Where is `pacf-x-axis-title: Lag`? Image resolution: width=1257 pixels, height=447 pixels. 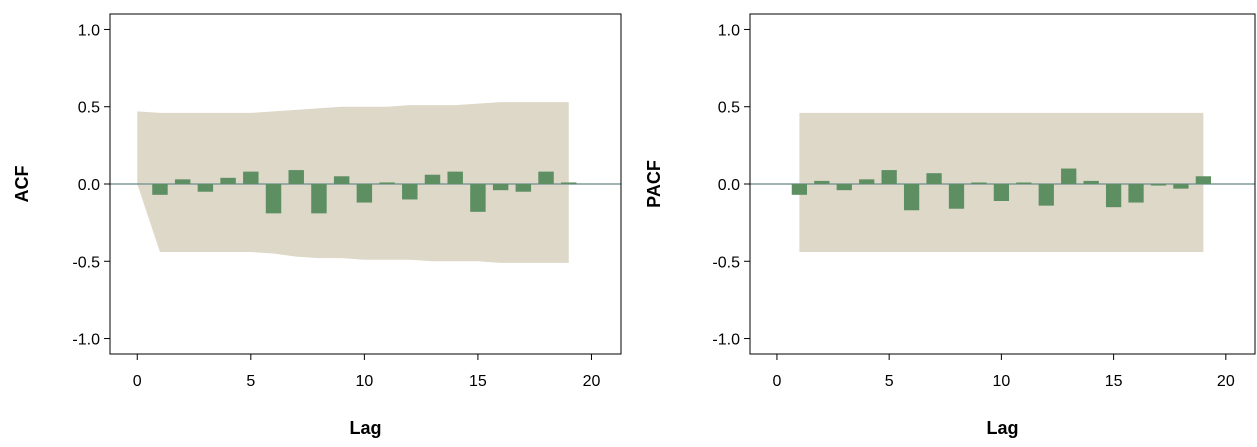 pacf-x-axis-title: Lag is located at coordinates (1002, 428).